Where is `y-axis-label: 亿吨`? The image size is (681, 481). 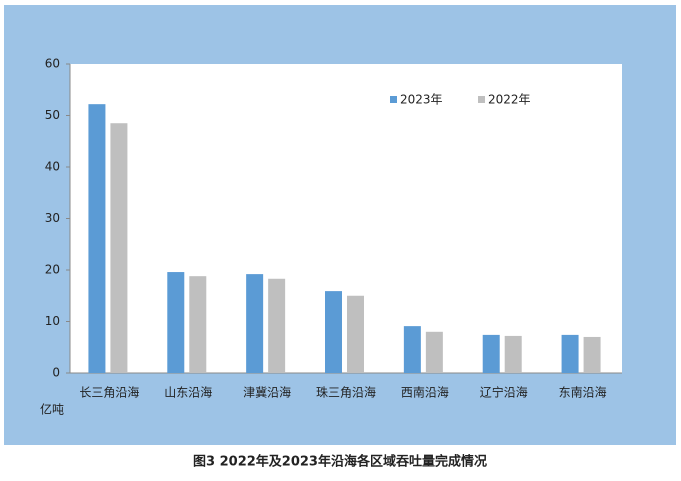
y-axis-label: 亿吨 is located at coordinates (52, 409).